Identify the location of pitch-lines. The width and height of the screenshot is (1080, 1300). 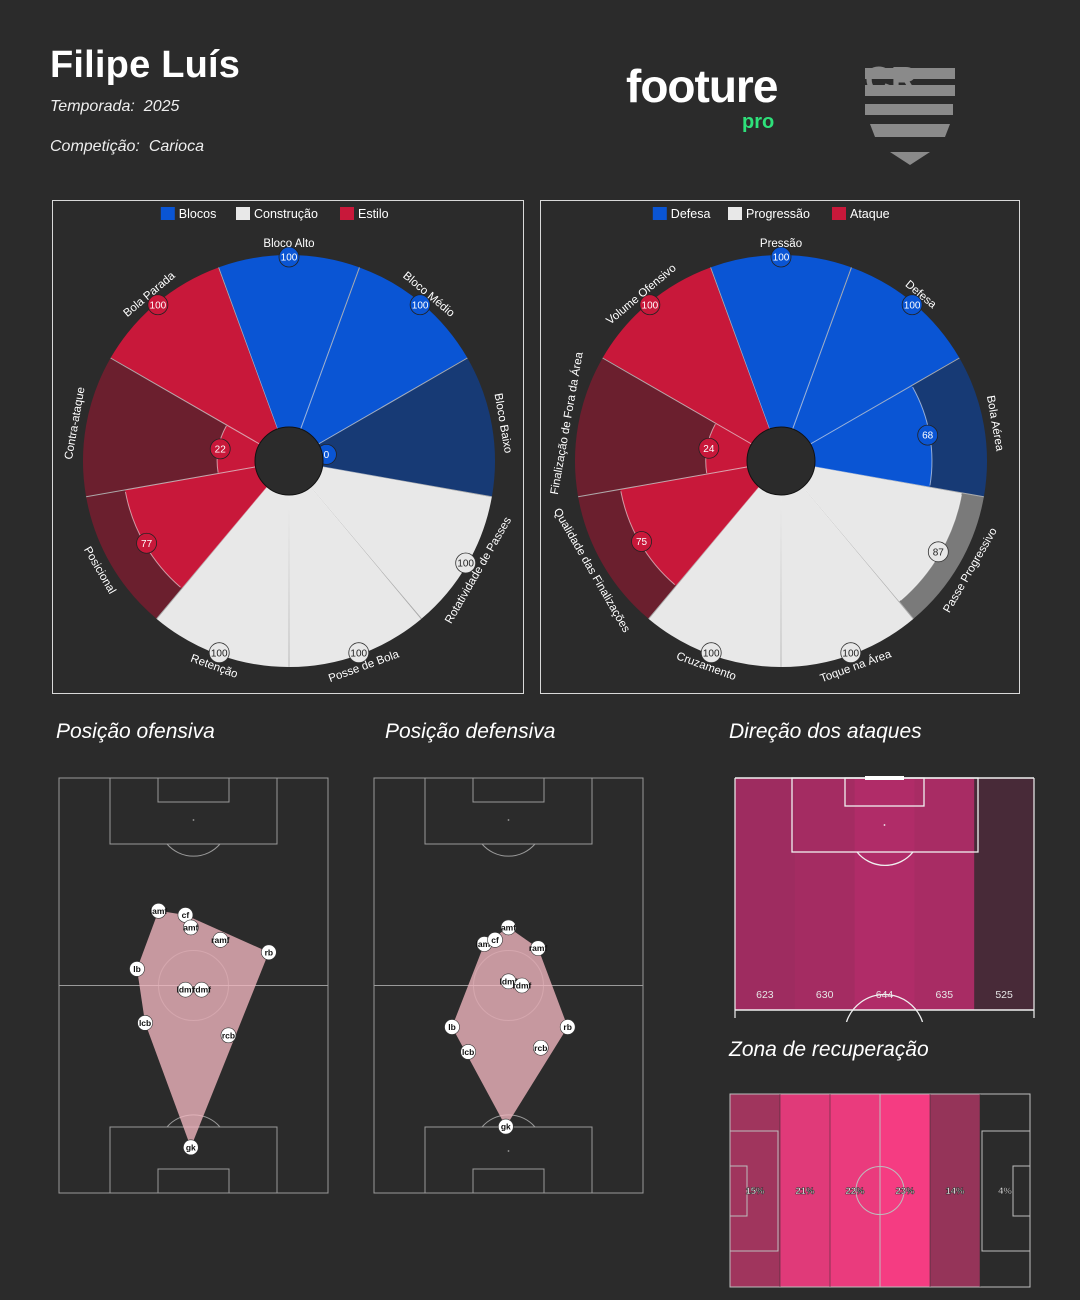
(880, 1190).